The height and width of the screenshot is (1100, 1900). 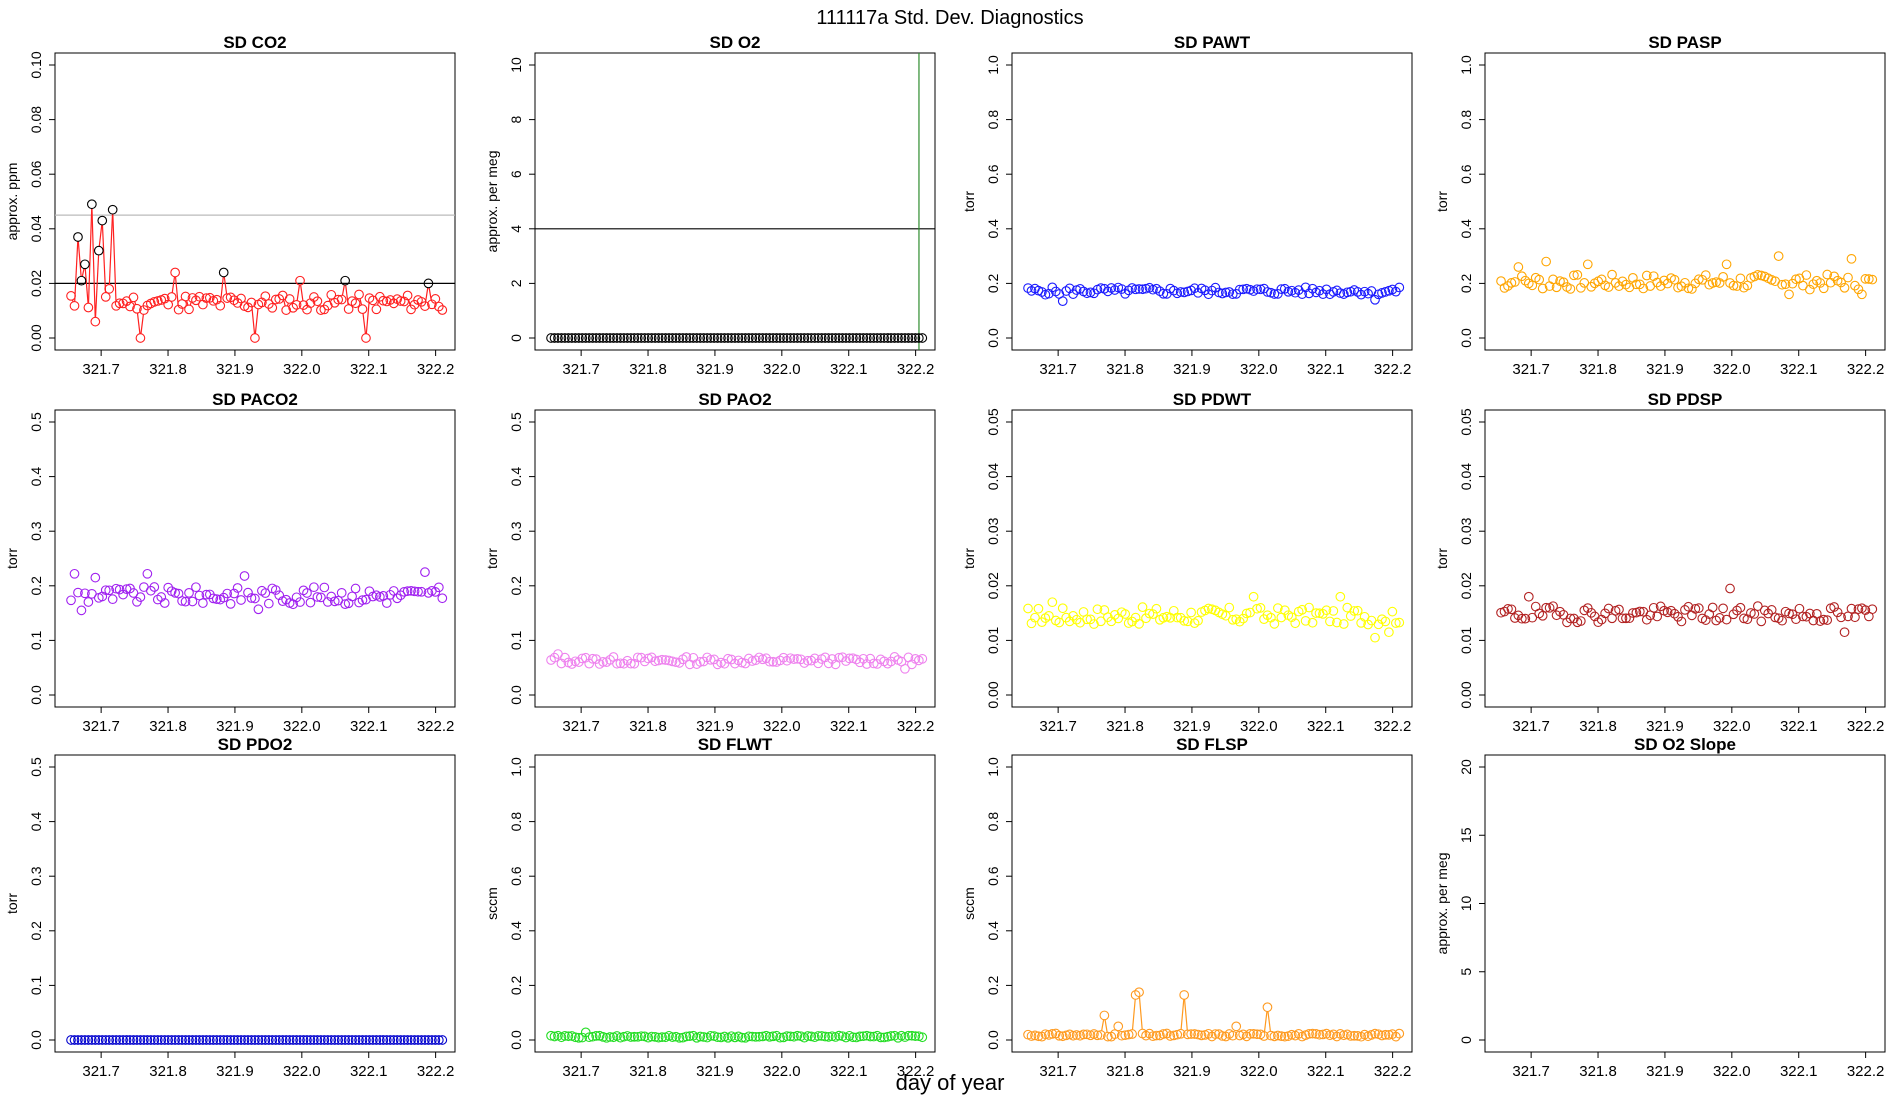 I want to click on y-tick-label: 0.01, so click(x=993, y=640).